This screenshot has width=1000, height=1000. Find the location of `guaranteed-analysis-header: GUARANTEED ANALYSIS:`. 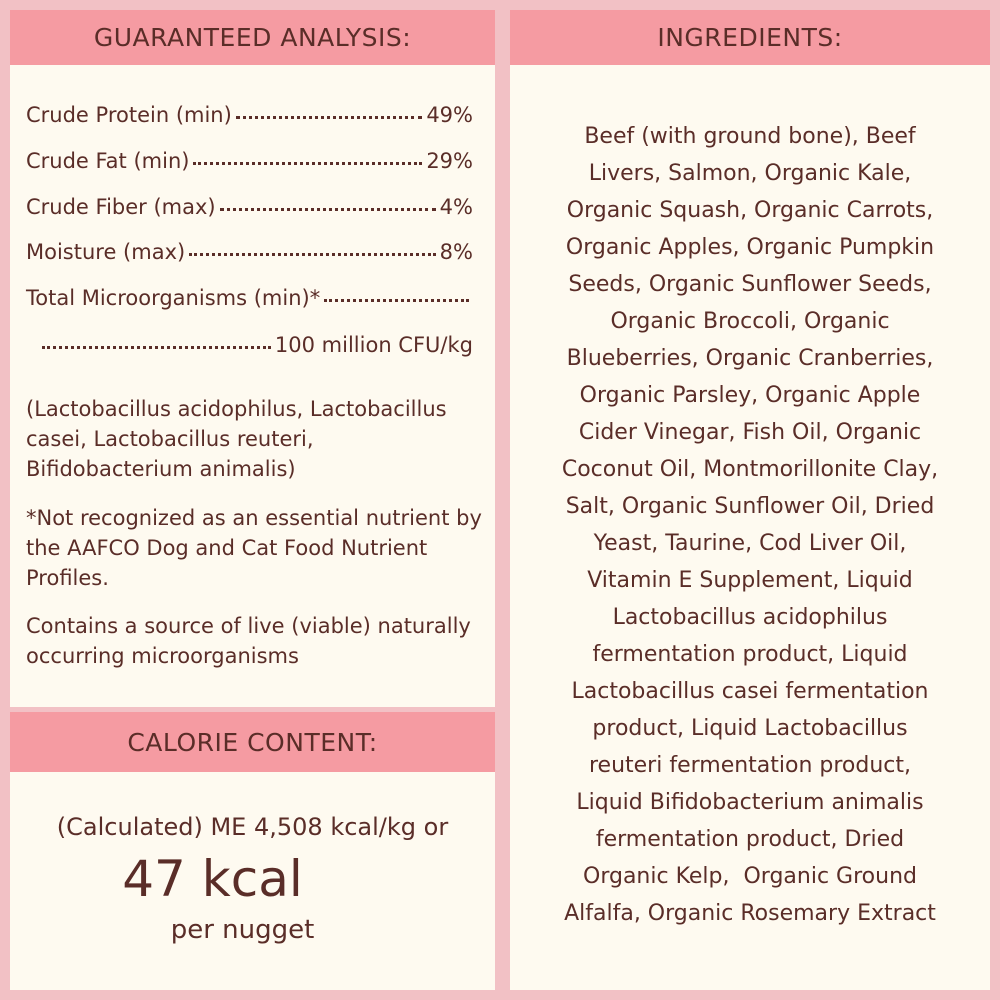

guaranteed-analysis-header: GUARANTEED ANALYSIS: is located at coordinates (252, 37).